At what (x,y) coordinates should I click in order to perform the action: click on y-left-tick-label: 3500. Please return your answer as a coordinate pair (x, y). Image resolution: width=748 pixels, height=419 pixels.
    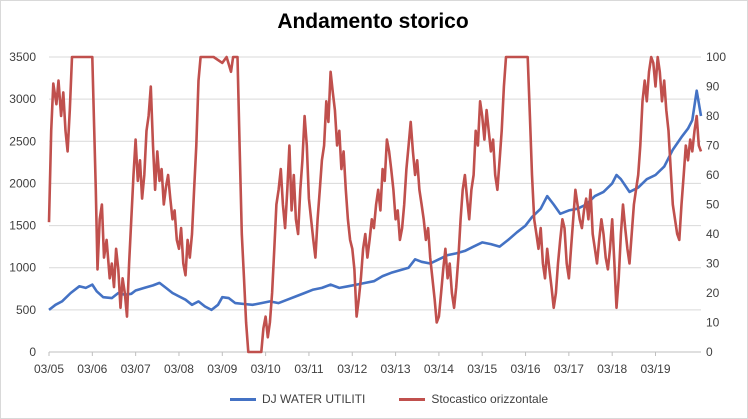
    Looking at the image, I should click on (22, 57).